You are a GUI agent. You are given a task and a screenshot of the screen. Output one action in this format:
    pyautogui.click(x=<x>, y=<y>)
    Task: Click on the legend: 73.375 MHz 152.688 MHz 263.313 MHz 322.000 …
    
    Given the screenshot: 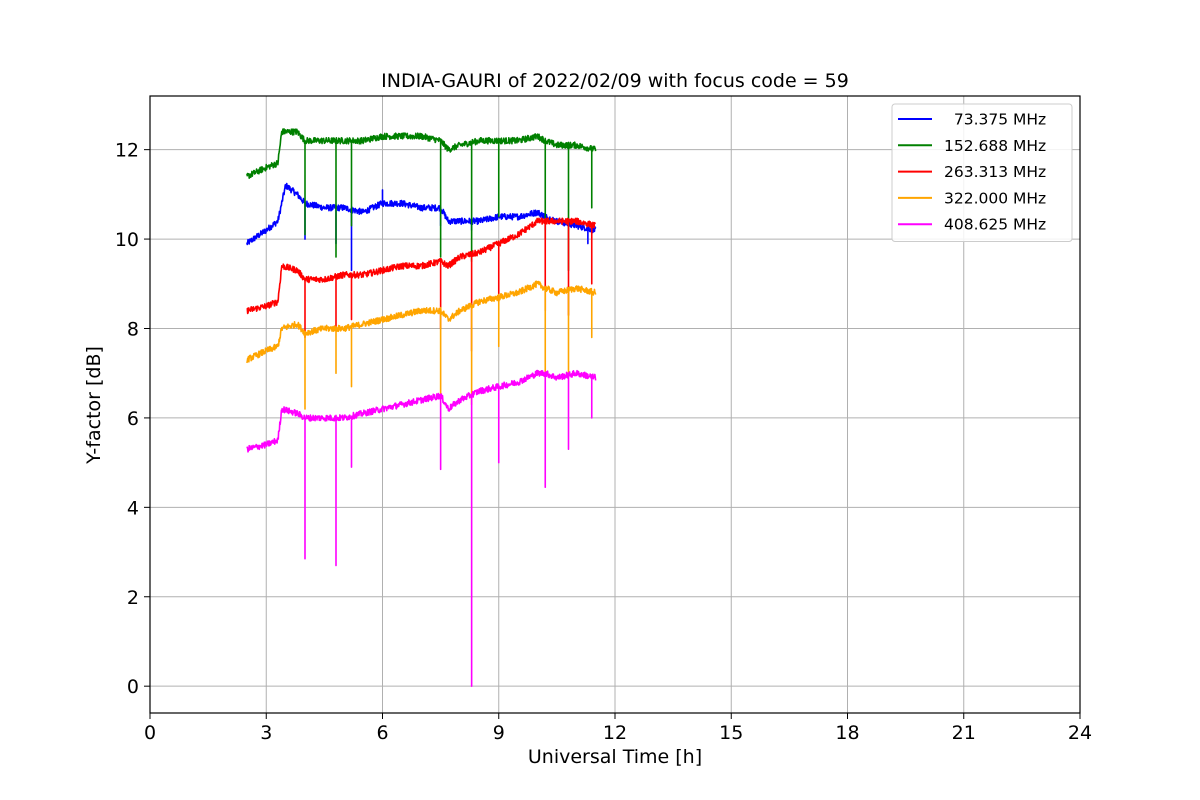 What is the action you would take?
    pyautogui.click(x=982, y=172)
    